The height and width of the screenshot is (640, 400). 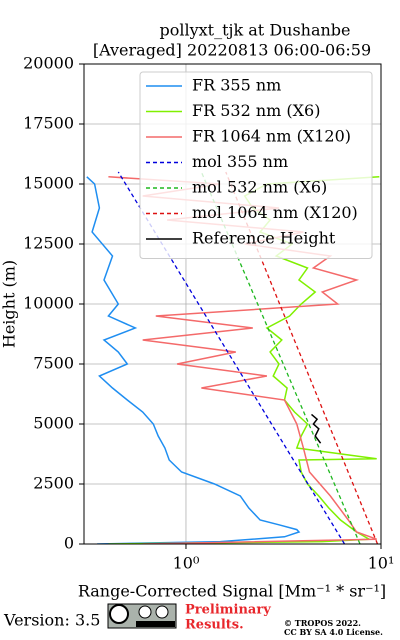 I want to click on license: © TROPOS 2022., so click(x=322, y=623).